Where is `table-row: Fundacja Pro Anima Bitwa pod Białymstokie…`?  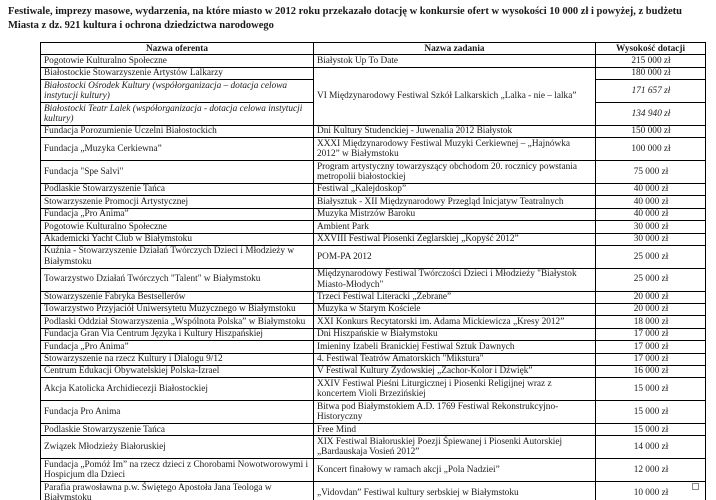
table-row: Fundacja Pro Anima Bitwa pod Białymstokie… is located at coordinates (373, 412).